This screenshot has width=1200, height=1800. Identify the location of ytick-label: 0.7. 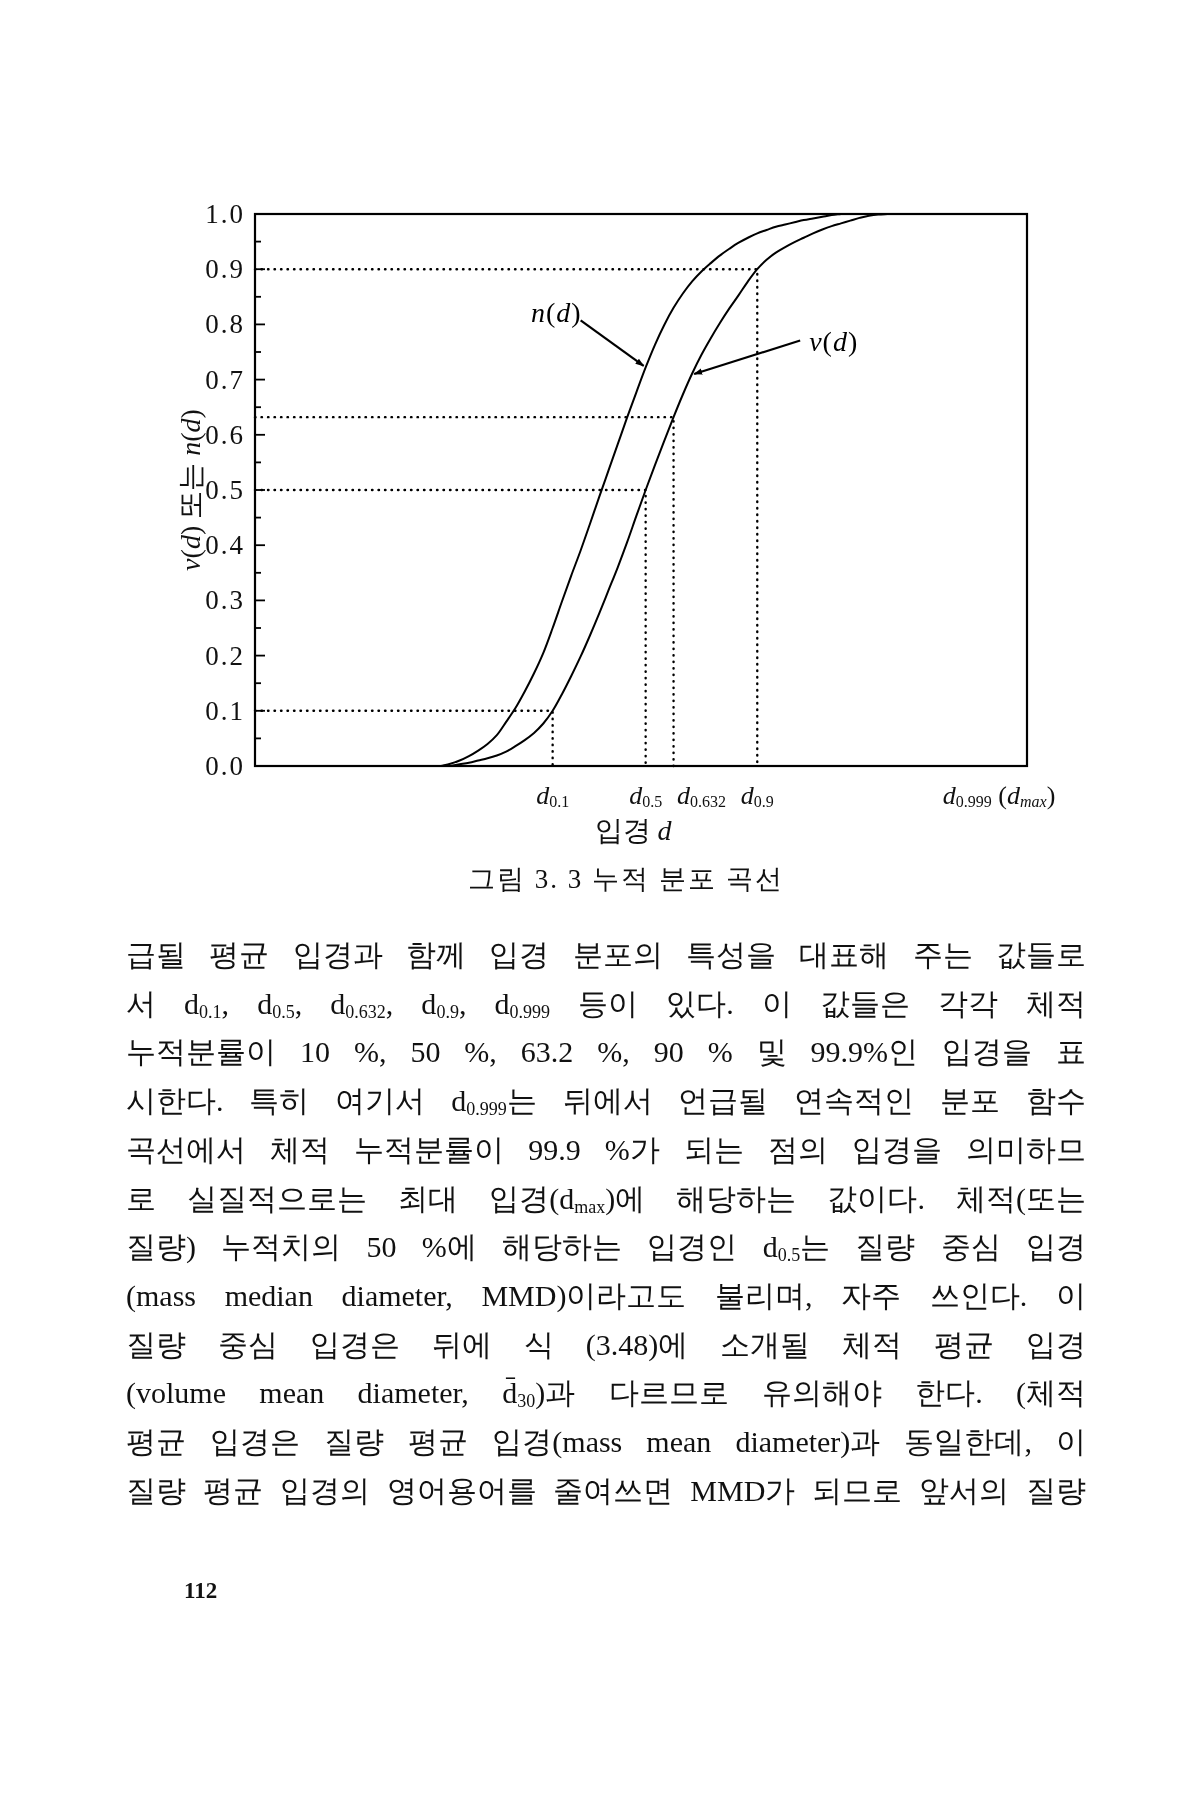
(225, 379).